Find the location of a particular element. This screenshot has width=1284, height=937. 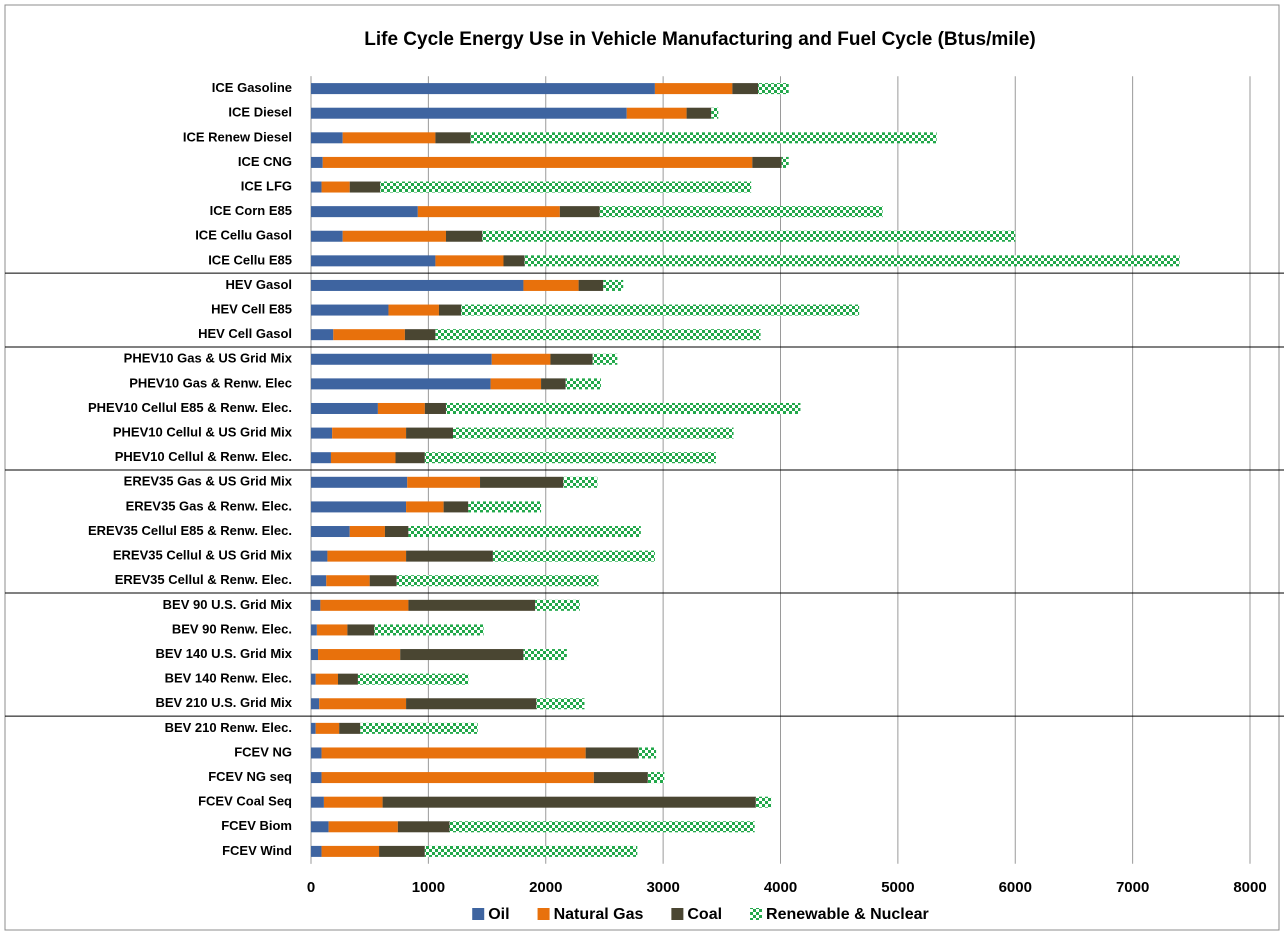

y-tick-label: ICE Diesel is located at coordinates (260, 112).